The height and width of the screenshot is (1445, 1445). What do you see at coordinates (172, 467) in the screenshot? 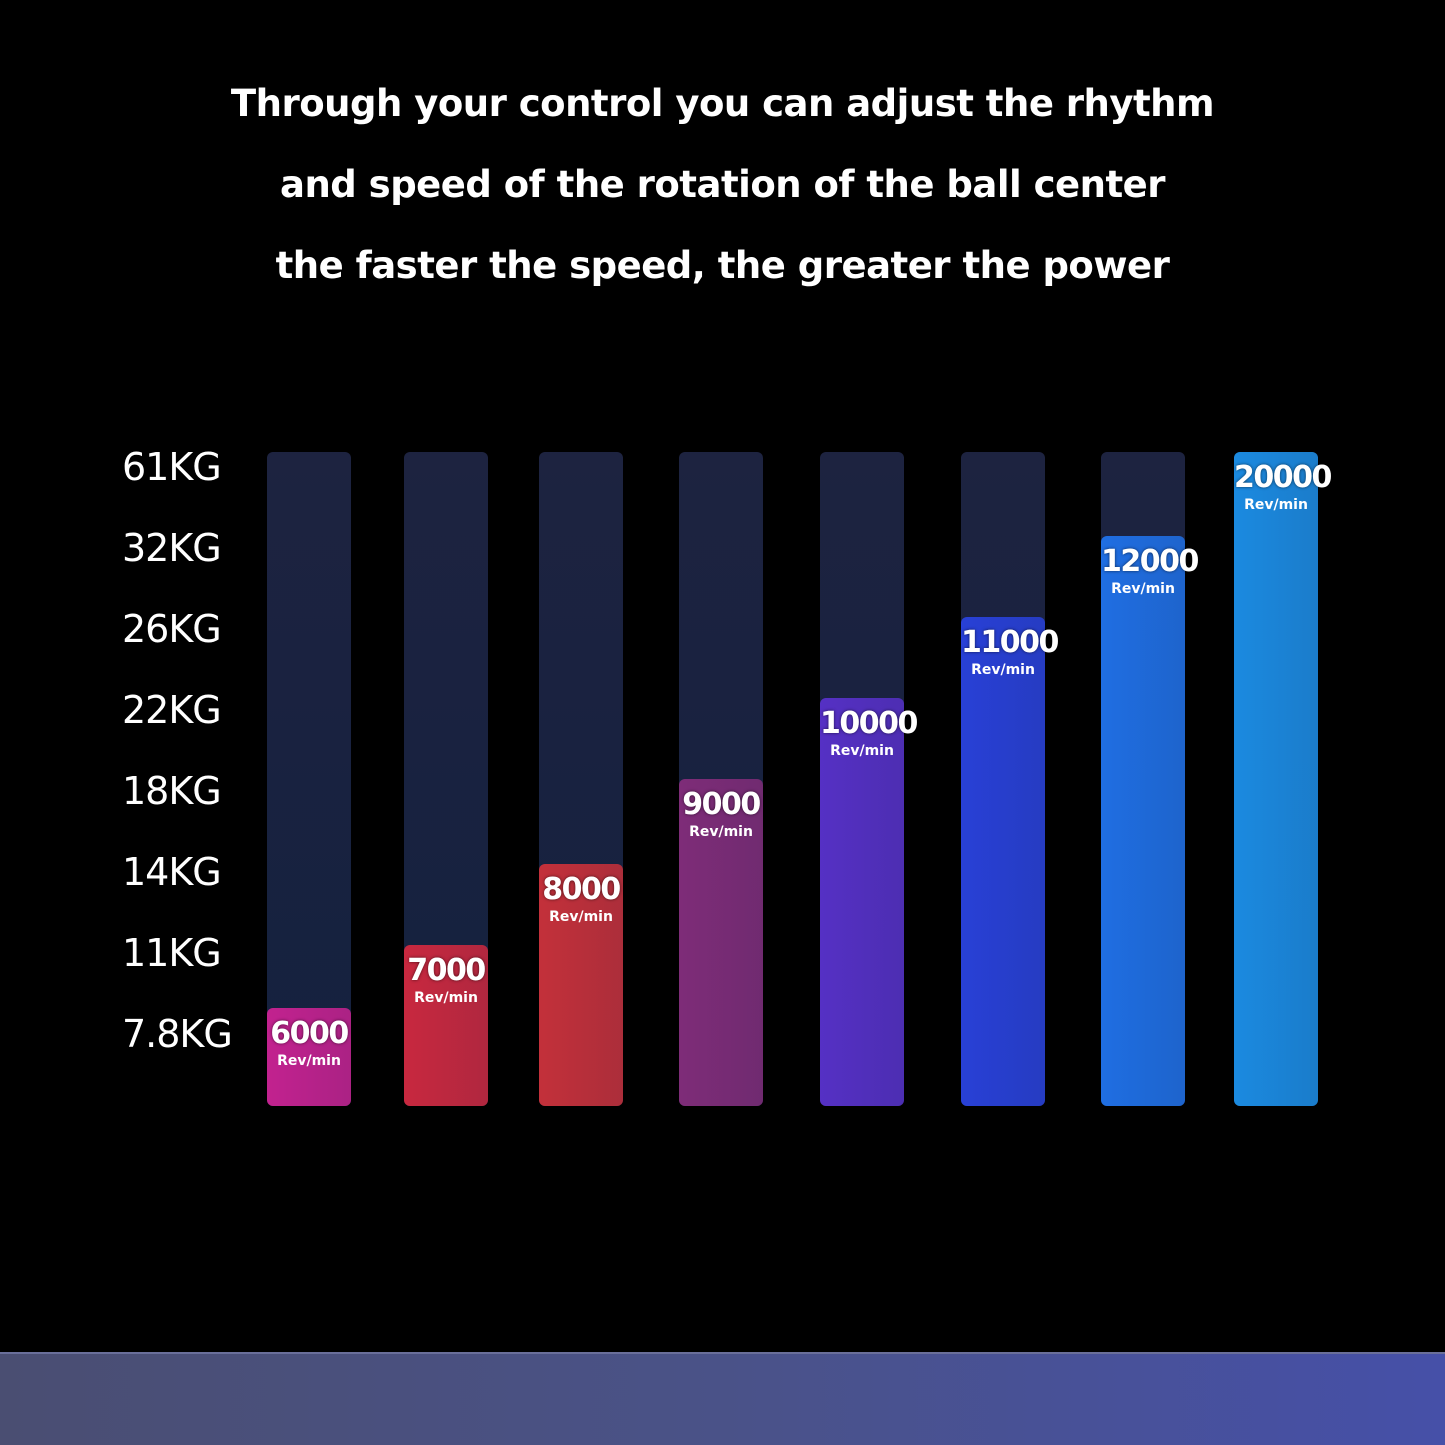
I see `y-tick-label: 61KG` at bounding box center [172, 467].